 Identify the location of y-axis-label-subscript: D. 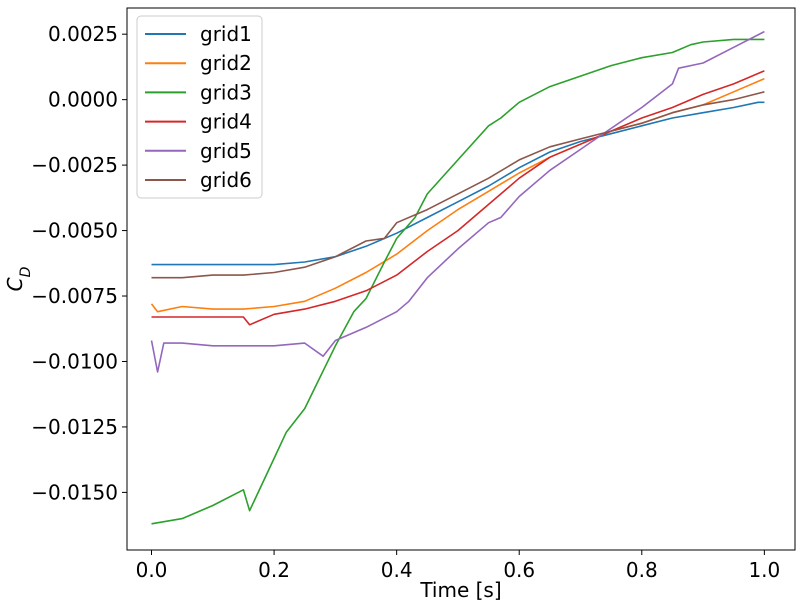
(26, 271).